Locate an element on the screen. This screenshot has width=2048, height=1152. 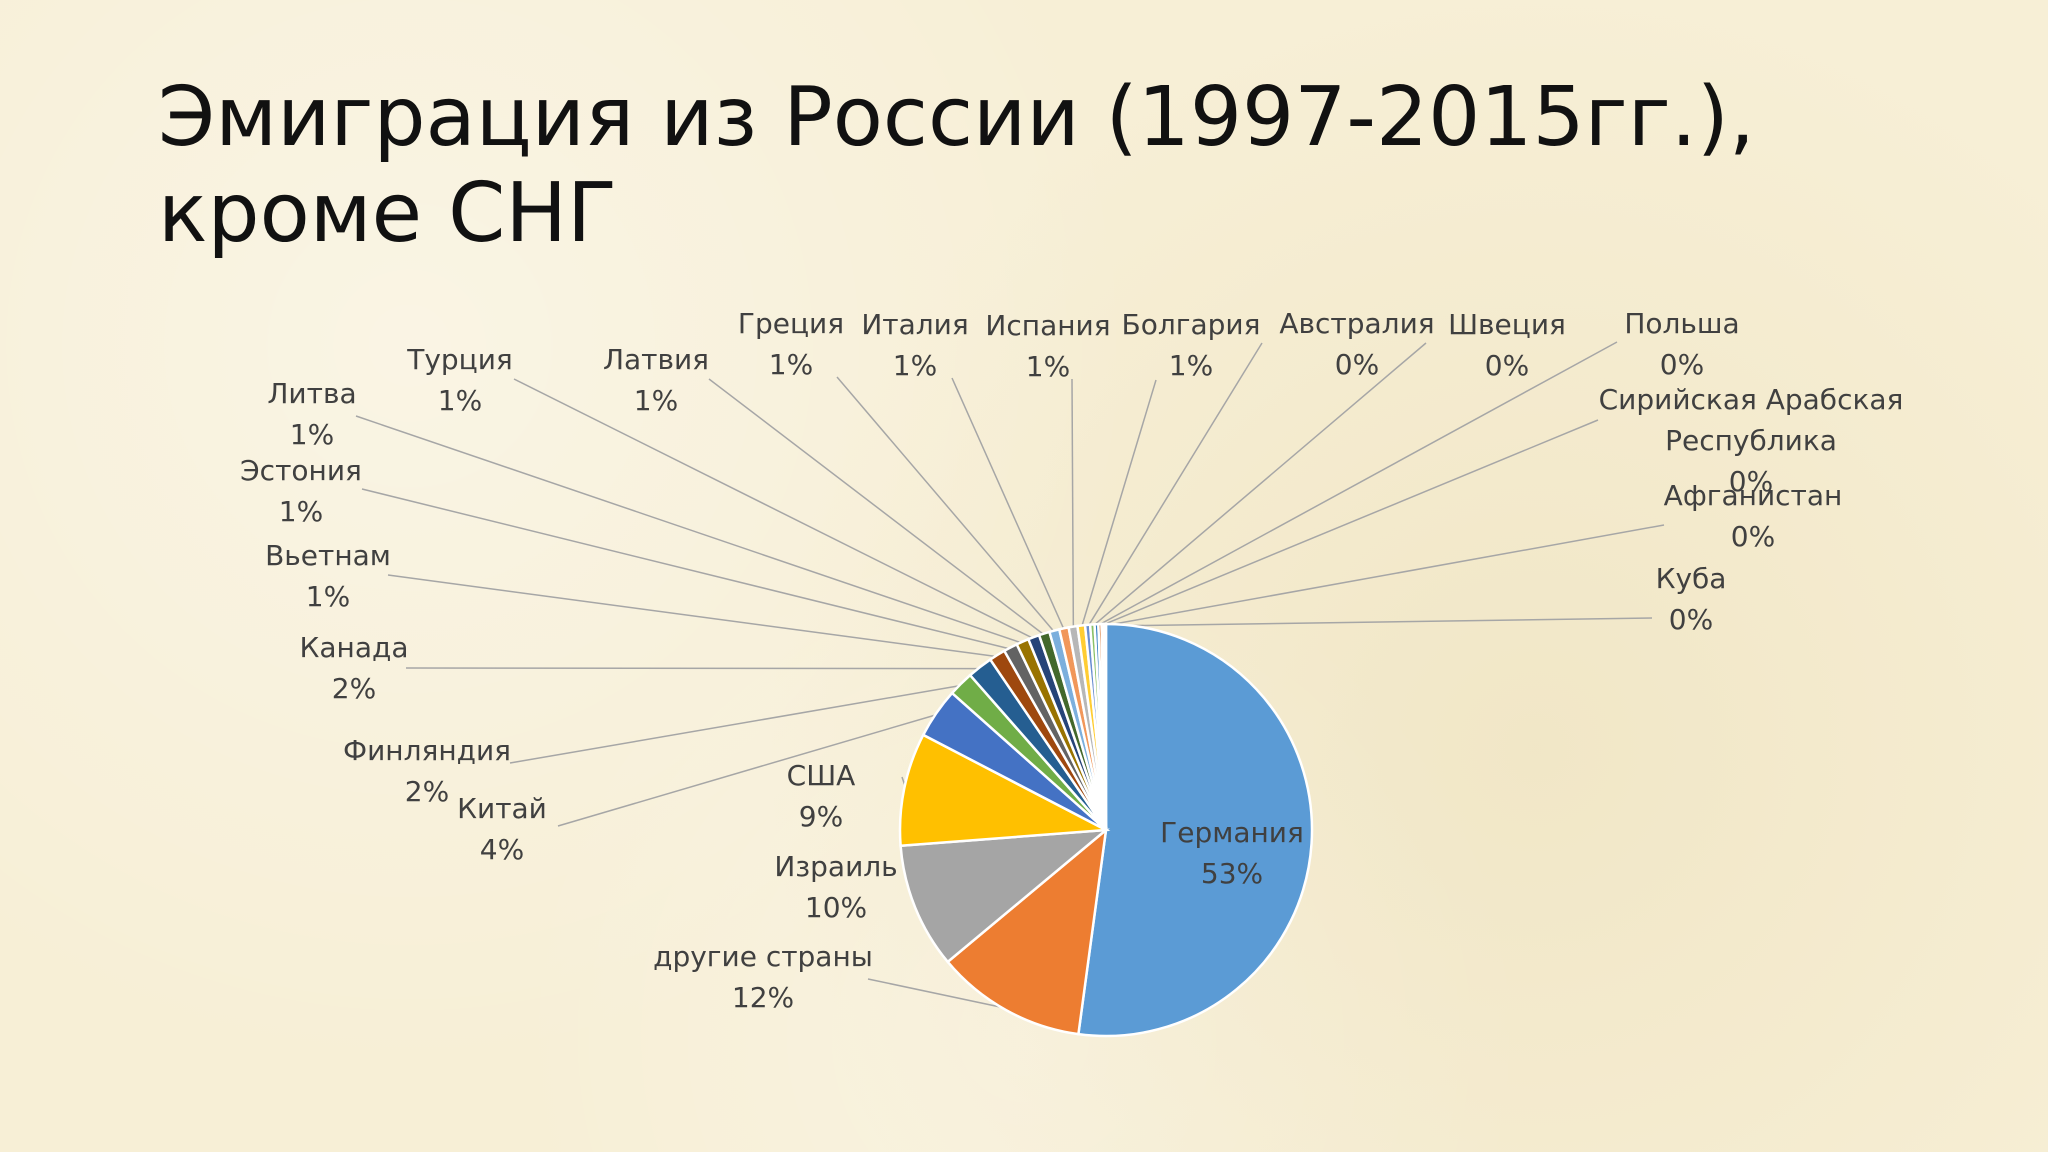
slice-label-13: Греция 1% is located at coordinates (791, 344).